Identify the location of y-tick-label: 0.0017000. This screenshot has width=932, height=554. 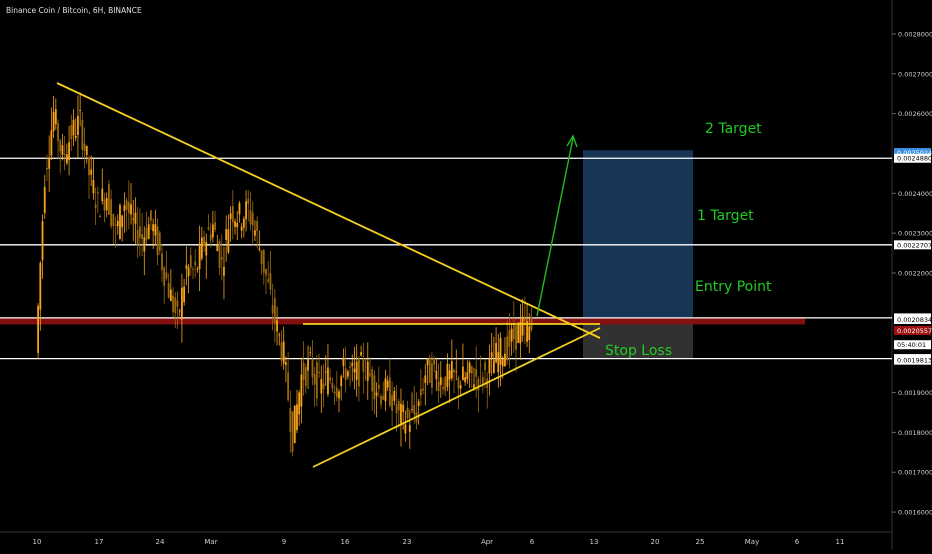
(915, 473).